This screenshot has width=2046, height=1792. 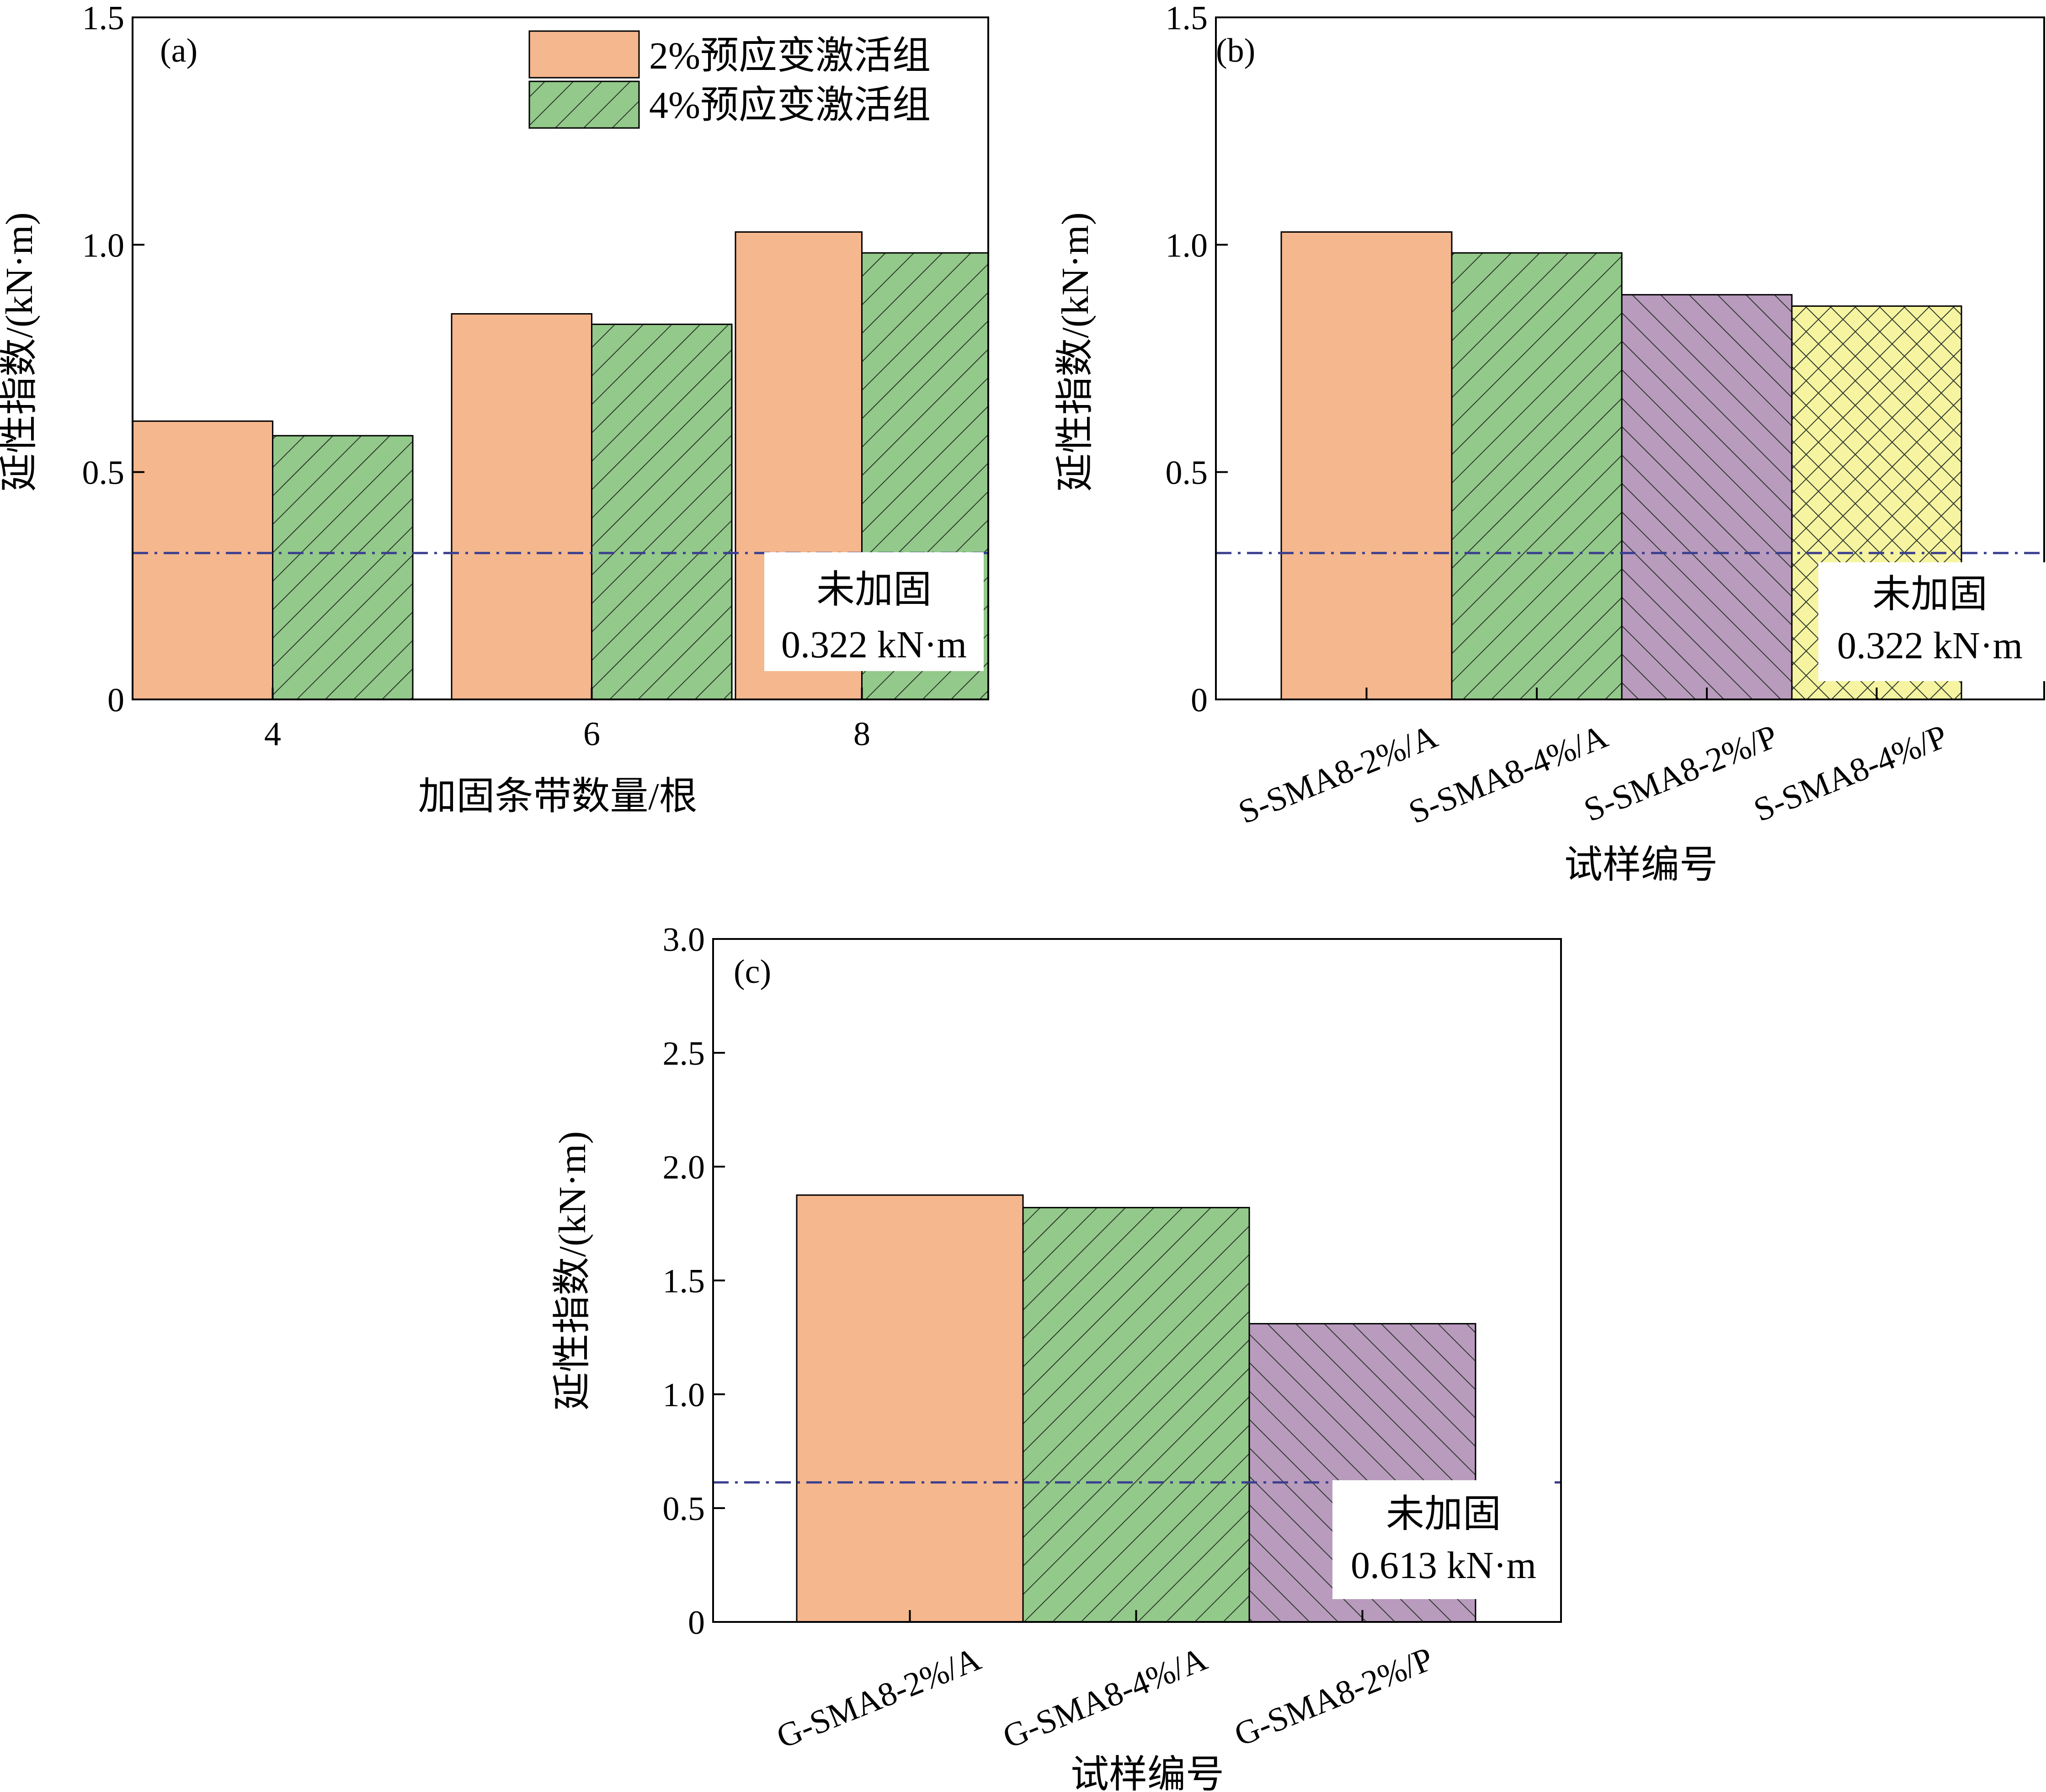 I want to click on x-tick-label-a-1: 6, so click(x=591, y=734).